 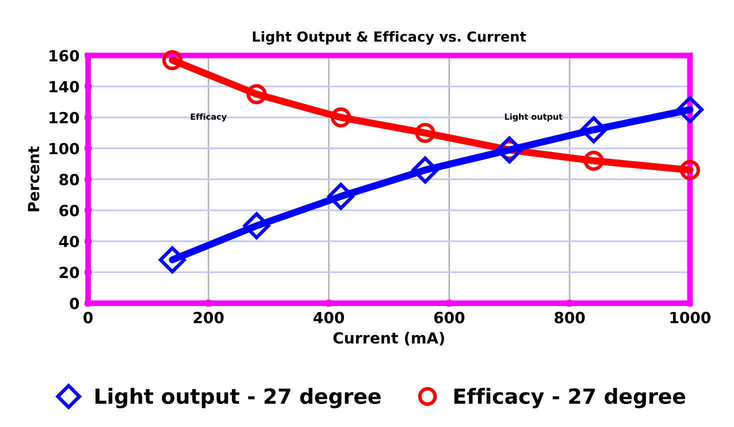 I want to click on y-tick-label: 160, so click(x=65, y=56).